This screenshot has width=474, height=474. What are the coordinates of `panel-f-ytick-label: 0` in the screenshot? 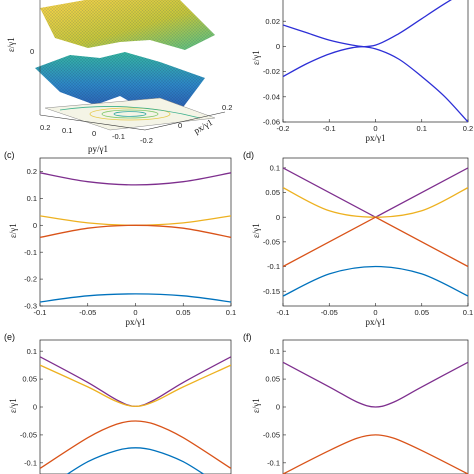 It's located at (278, 407).